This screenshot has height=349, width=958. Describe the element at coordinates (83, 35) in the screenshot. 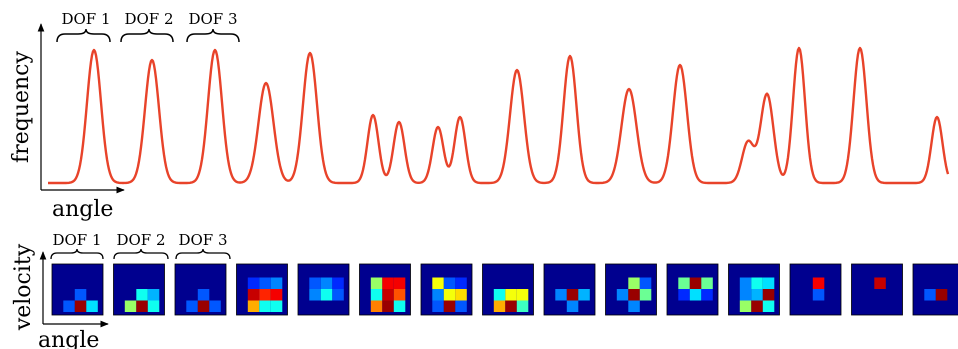

I see `top-dof-1-brace` at that location.